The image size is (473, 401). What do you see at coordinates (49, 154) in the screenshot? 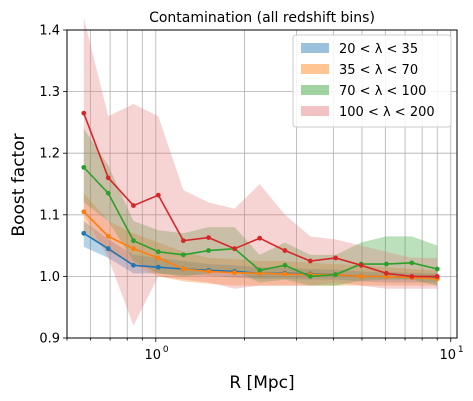
I see `y-tick-label: 1.2` at bounding box center [49, 154].